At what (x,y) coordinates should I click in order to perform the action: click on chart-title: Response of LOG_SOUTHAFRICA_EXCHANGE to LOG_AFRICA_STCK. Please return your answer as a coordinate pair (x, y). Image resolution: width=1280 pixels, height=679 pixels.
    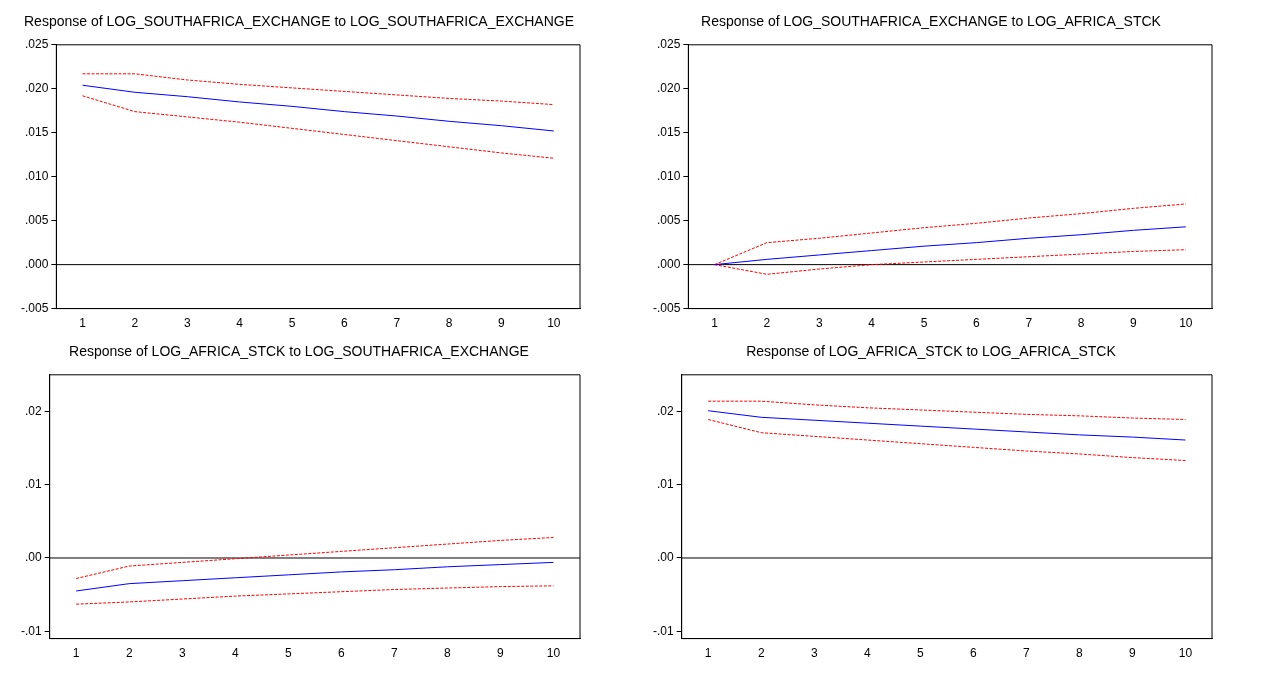
    Looking at the image, I should click on (931, 21).